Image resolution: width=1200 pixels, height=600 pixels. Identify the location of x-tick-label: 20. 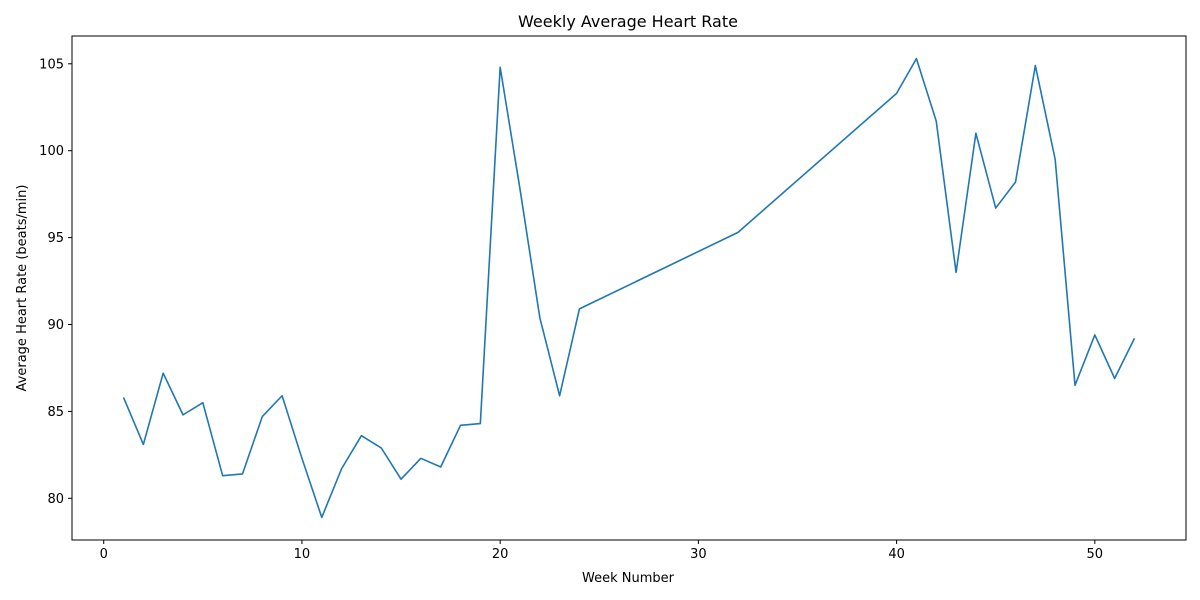
(500, 554).